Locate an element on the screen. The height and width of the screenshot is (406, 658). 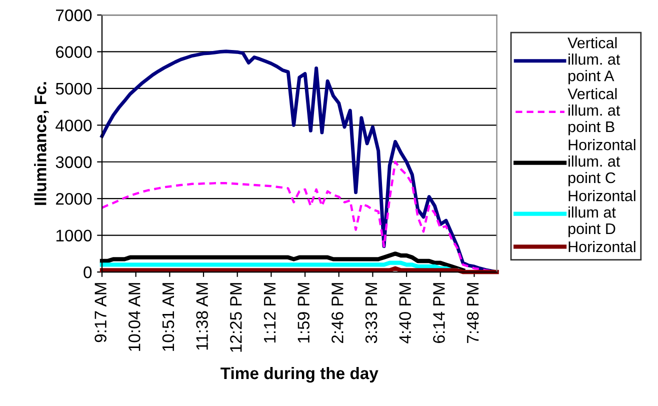
x-tick-label: 12:25 PM is located at coordinates (236, 317).